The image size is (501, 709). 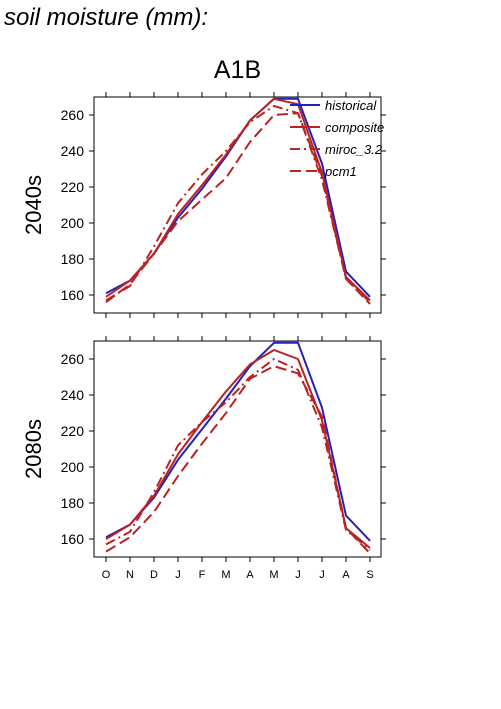 I want to click on x-tick-label: D, so click(x=154, y=575).